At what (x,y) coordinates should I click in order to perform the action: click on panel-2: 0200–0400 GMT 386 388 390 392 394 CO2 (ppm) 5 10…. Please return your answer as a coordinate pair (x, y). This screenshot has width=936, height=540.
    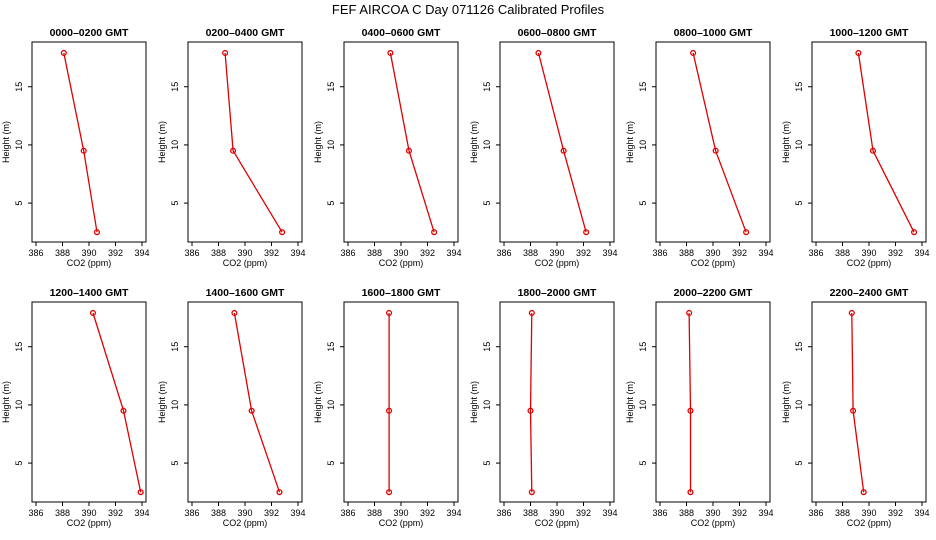
    Looking at the image, I should click on (231, 147).